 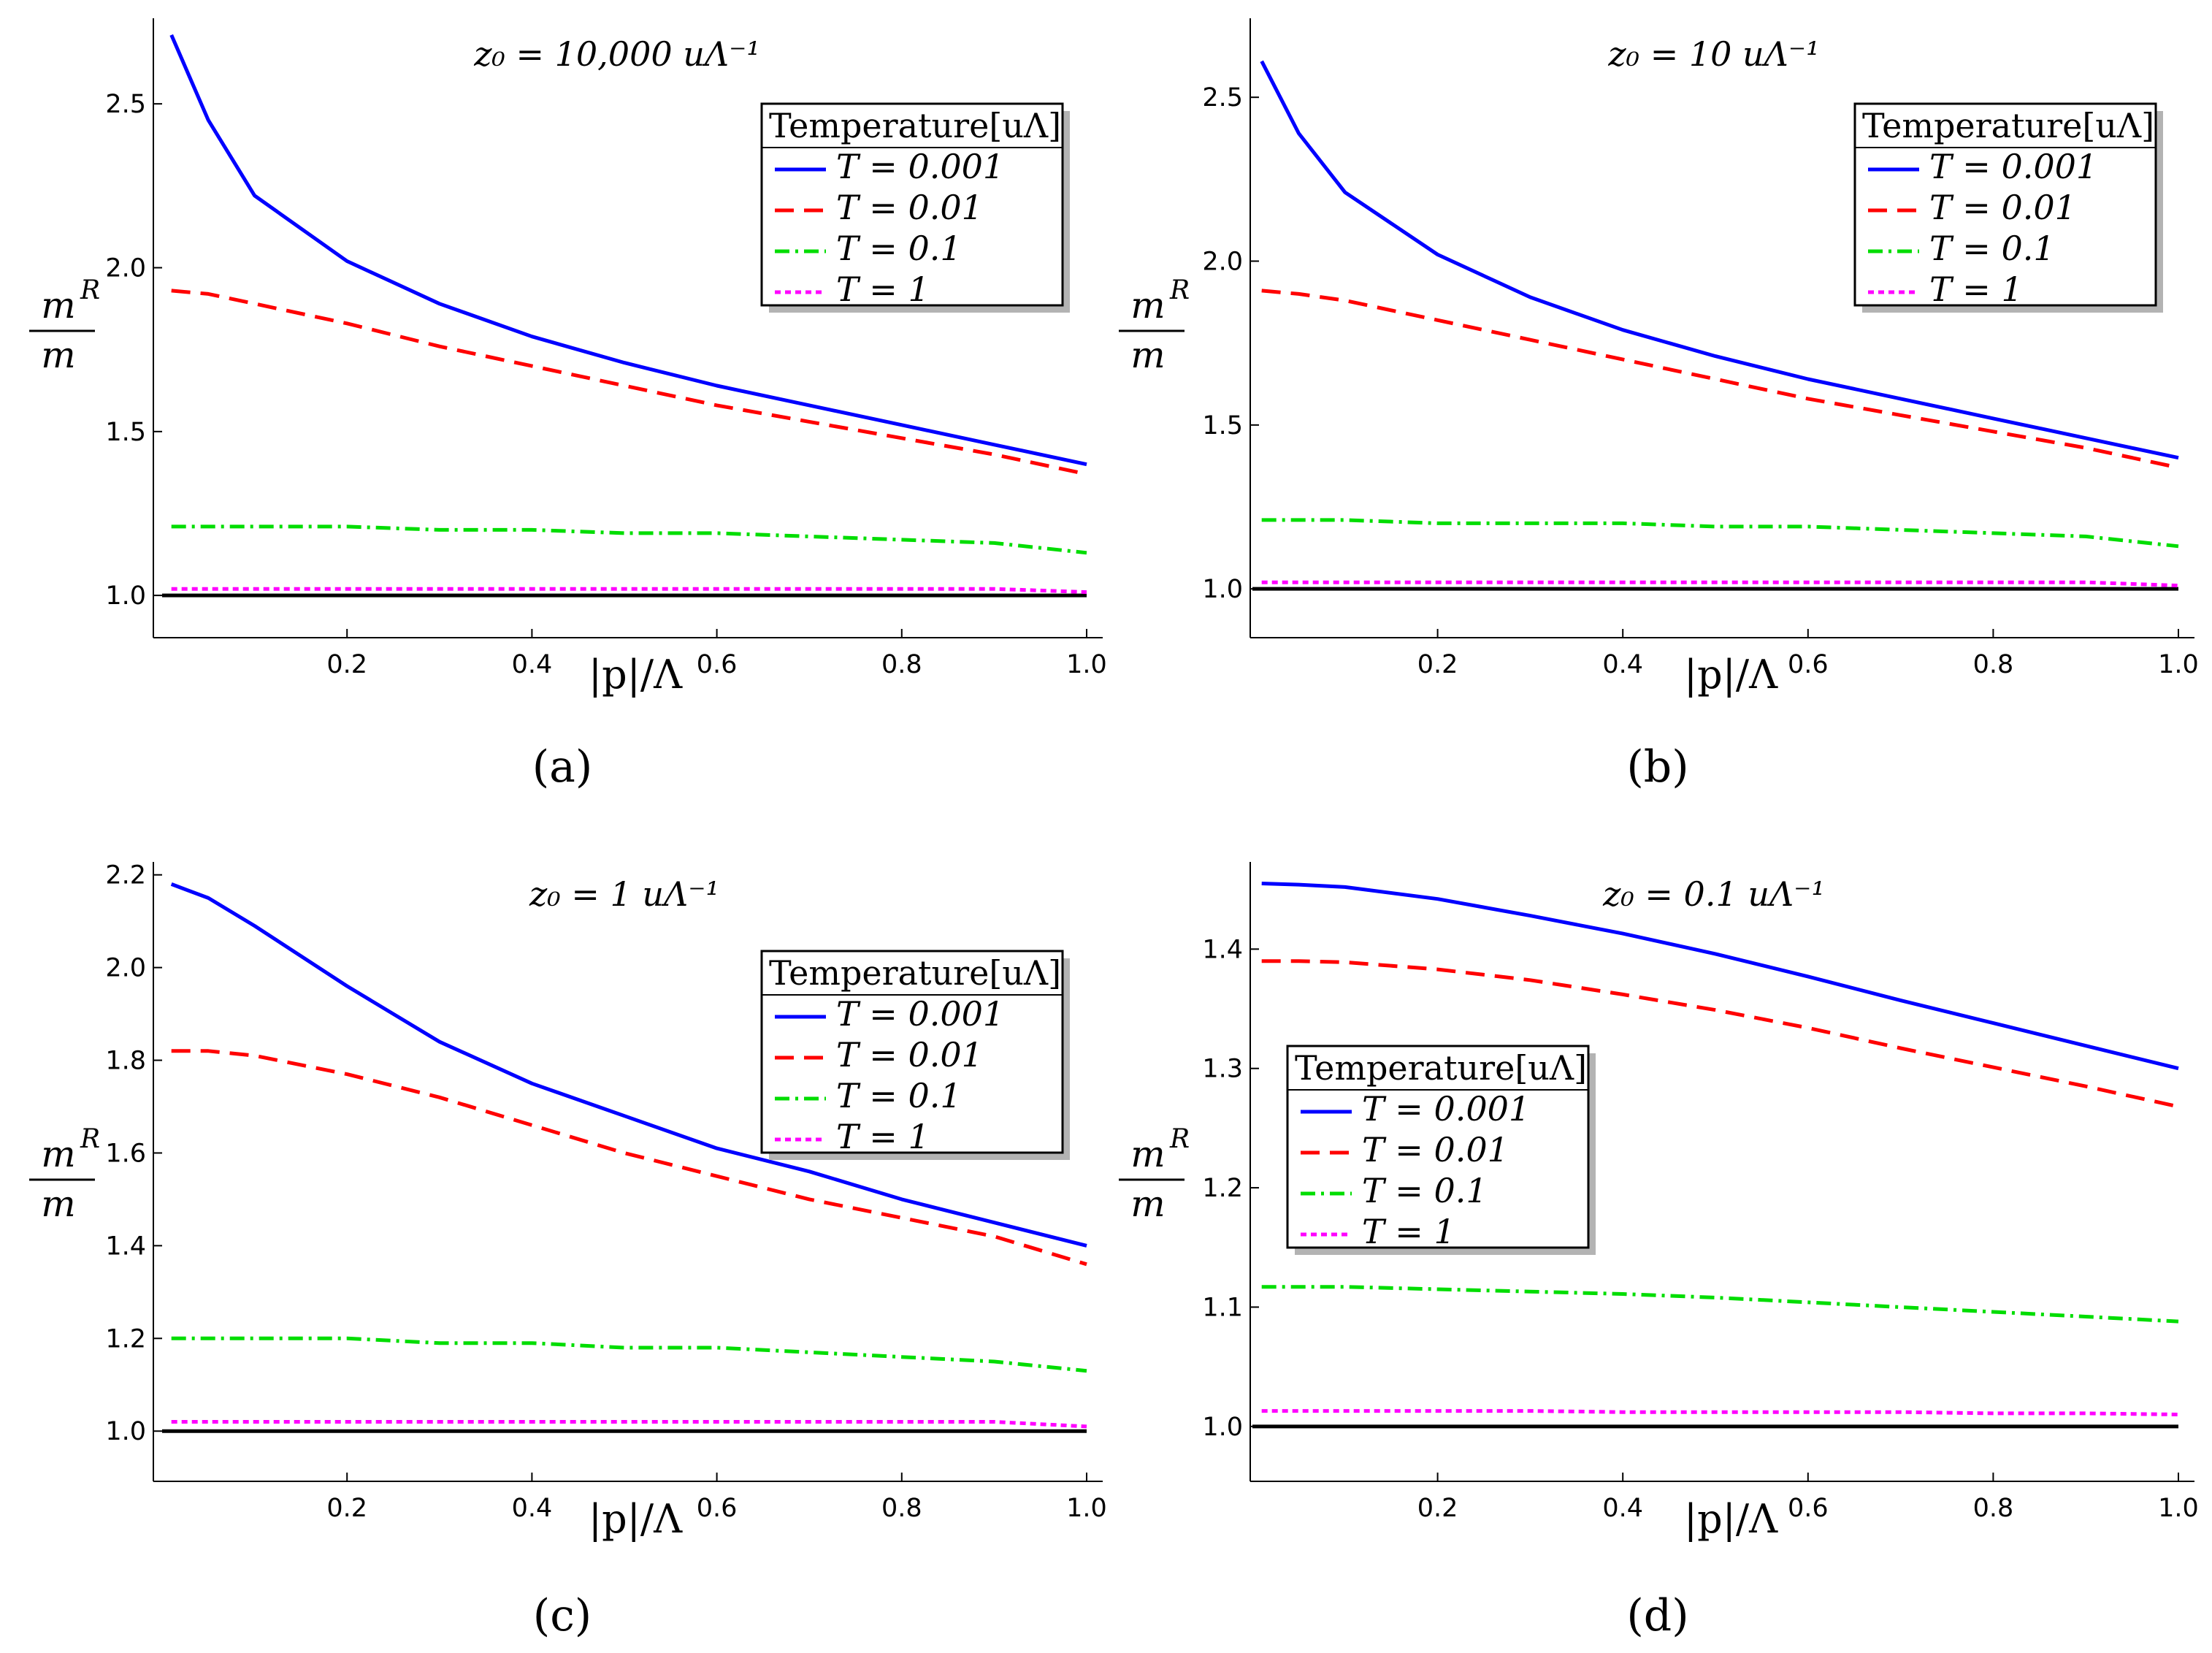 I want to click on panel-caption: (c), so click(x=562, y=1615).